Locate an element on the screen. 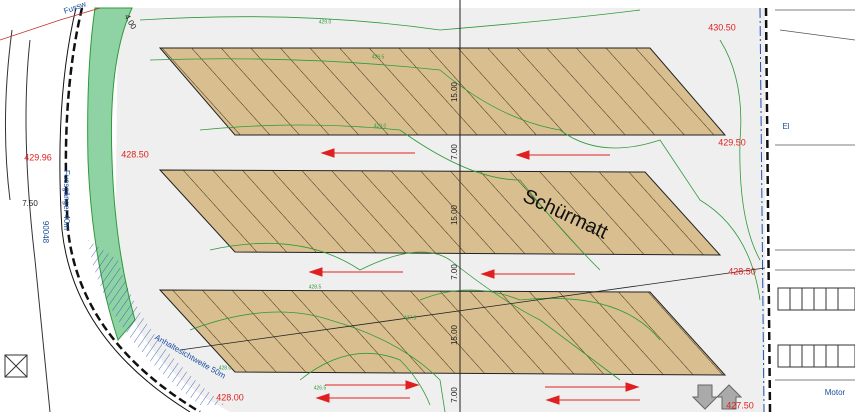 This screenshot has width=855, height=412. elevation-label: 428.00 is located at coordinates (230, 397).